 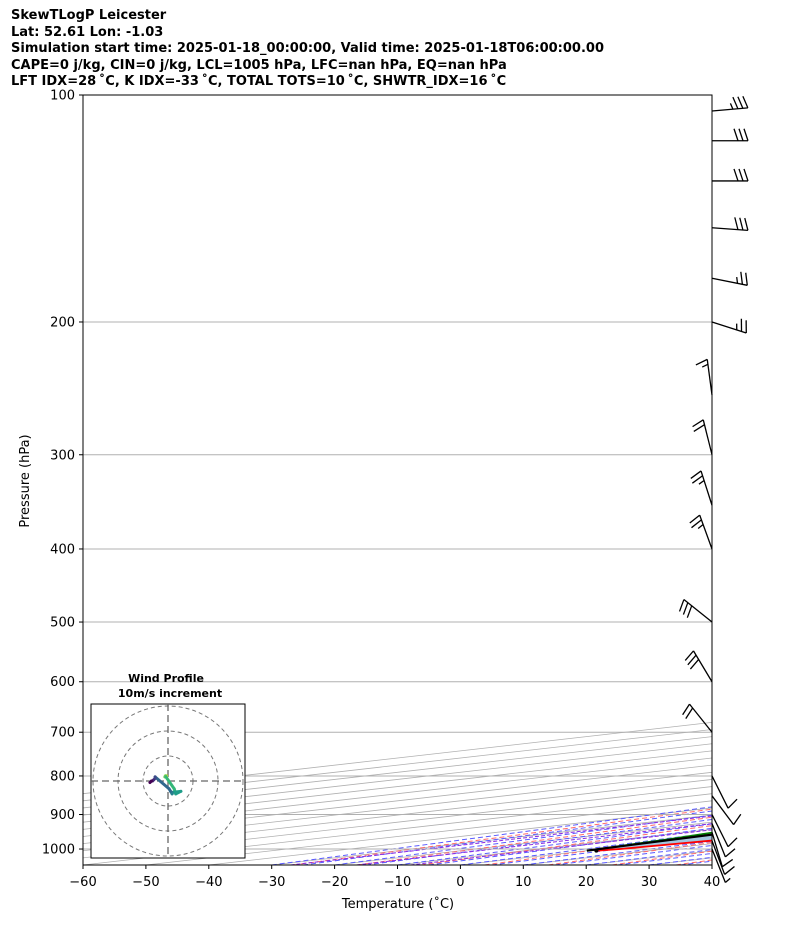 What do you see at coordinates (208, 882) in the screenshot?
I see `x-tick-label: −40` at bounding box center [208, 882].